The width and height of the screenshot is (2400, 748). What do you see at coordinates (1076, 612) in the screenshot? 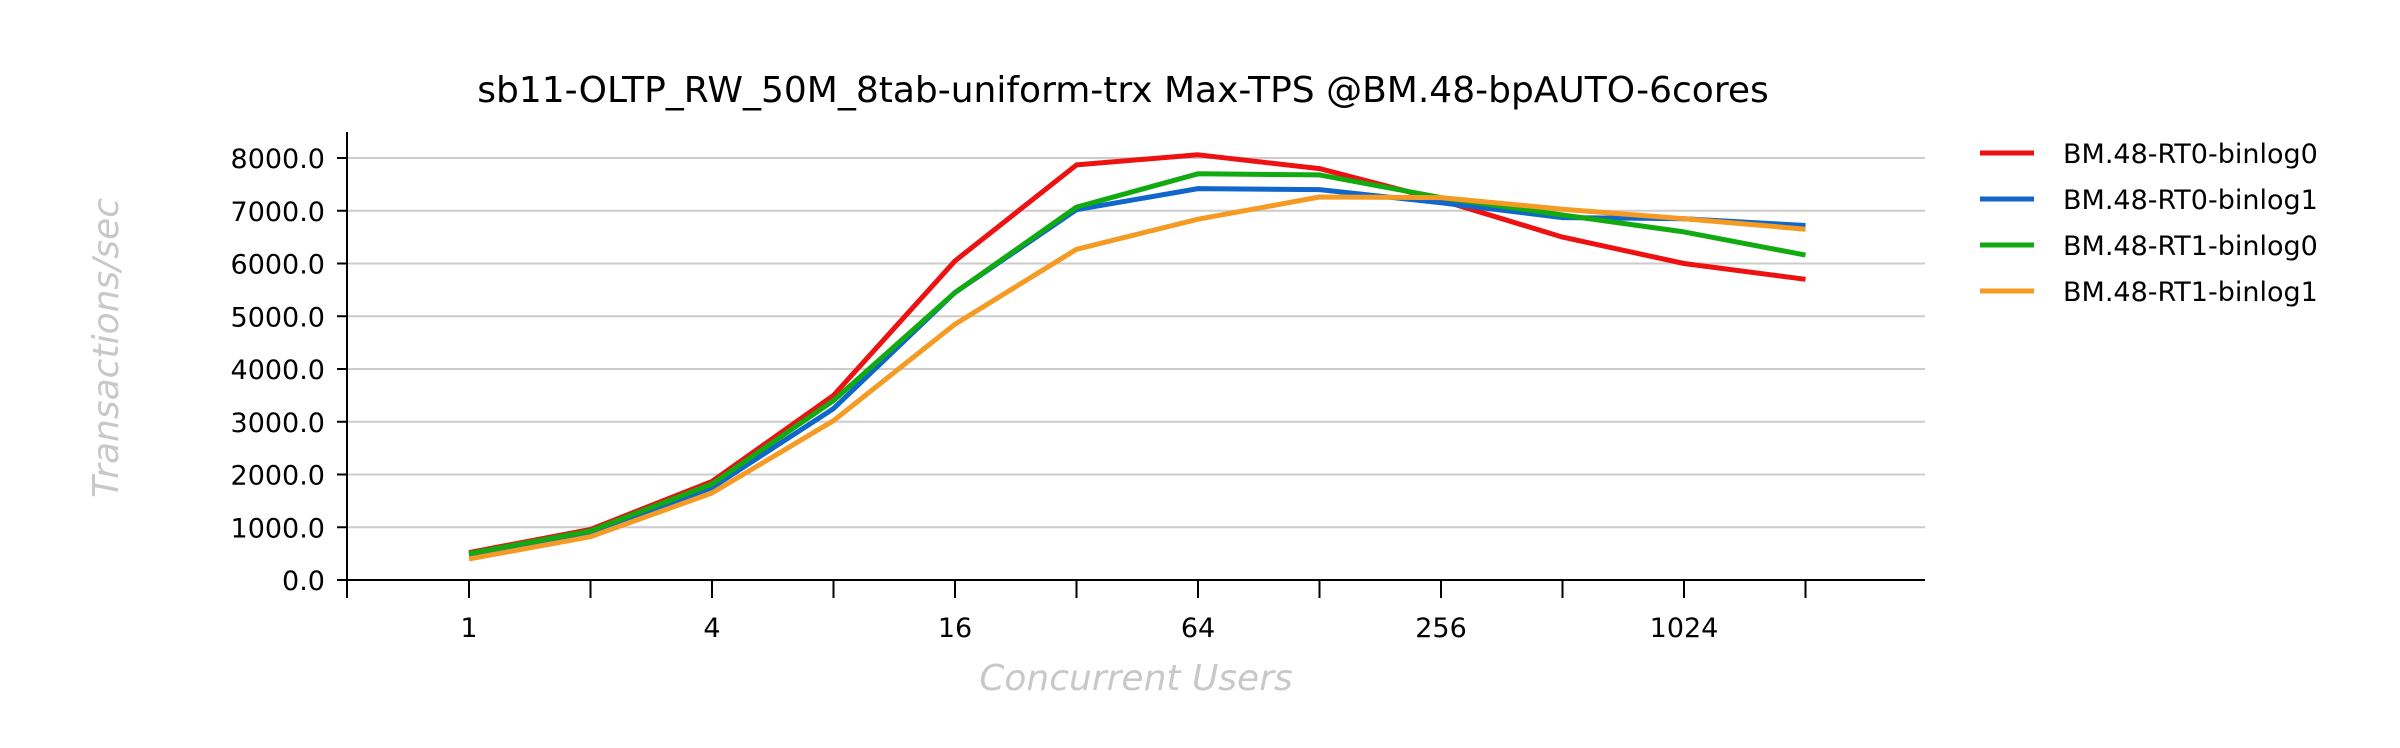
I see `x-axis-ticks: 1 4 16 64 256 1024` at bounding box center [1076, 612].